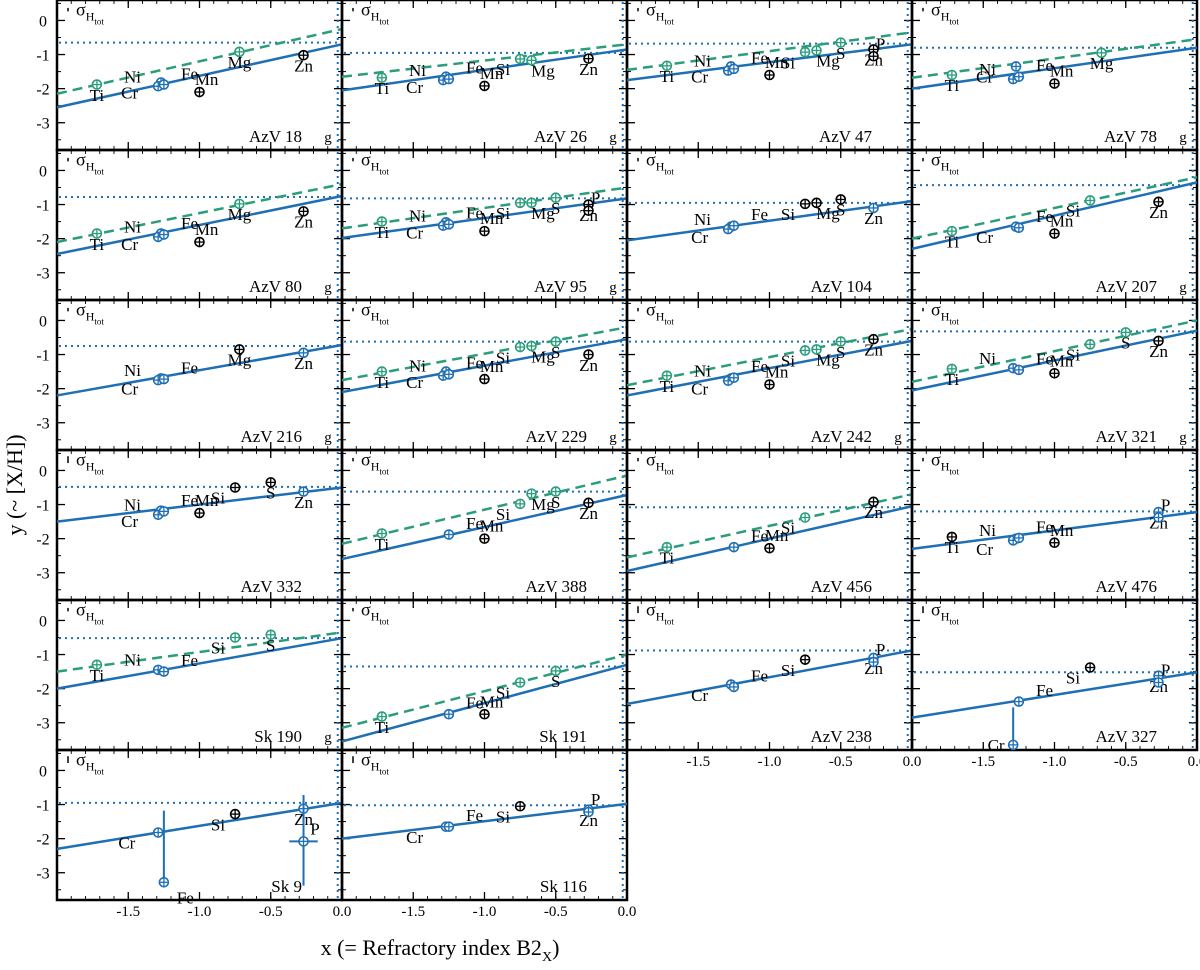  Describe the element at coordinates (278, 736) in the screenshot. I see `panel-name: Sk 190` at that location.